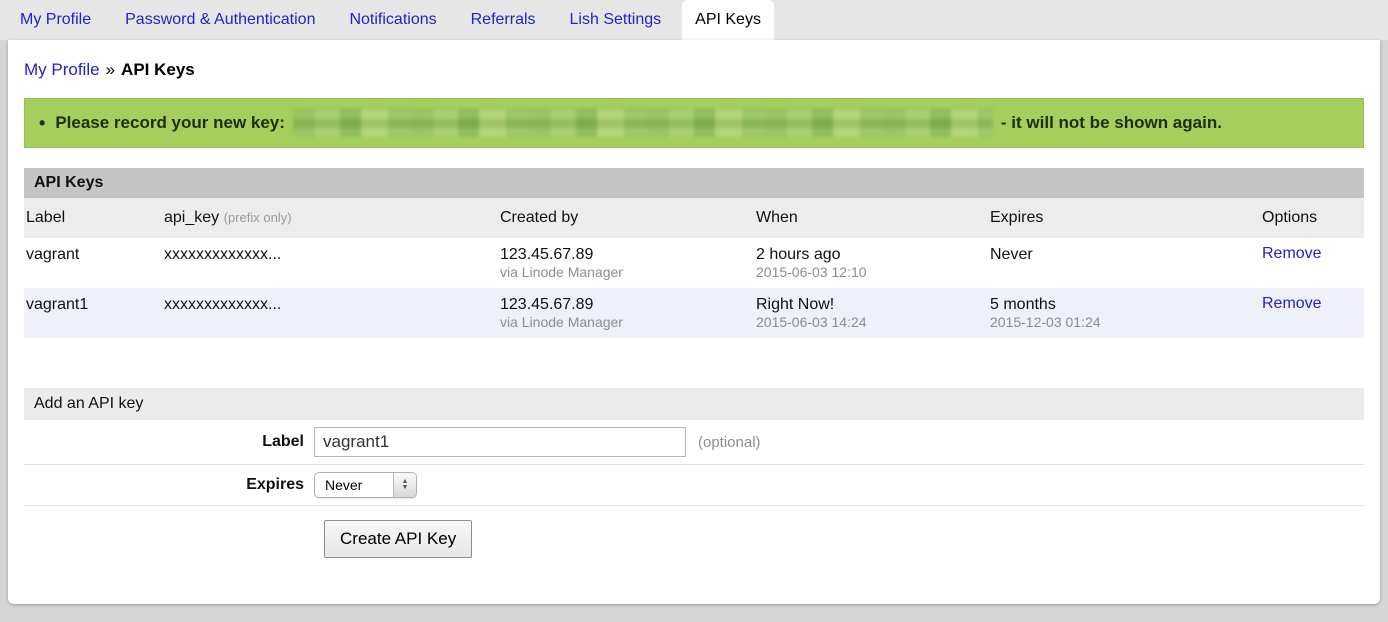  Describe the element at coordinates (694, 442) in the screenshot. I see `label-form-row: Label (optional)` at that location.